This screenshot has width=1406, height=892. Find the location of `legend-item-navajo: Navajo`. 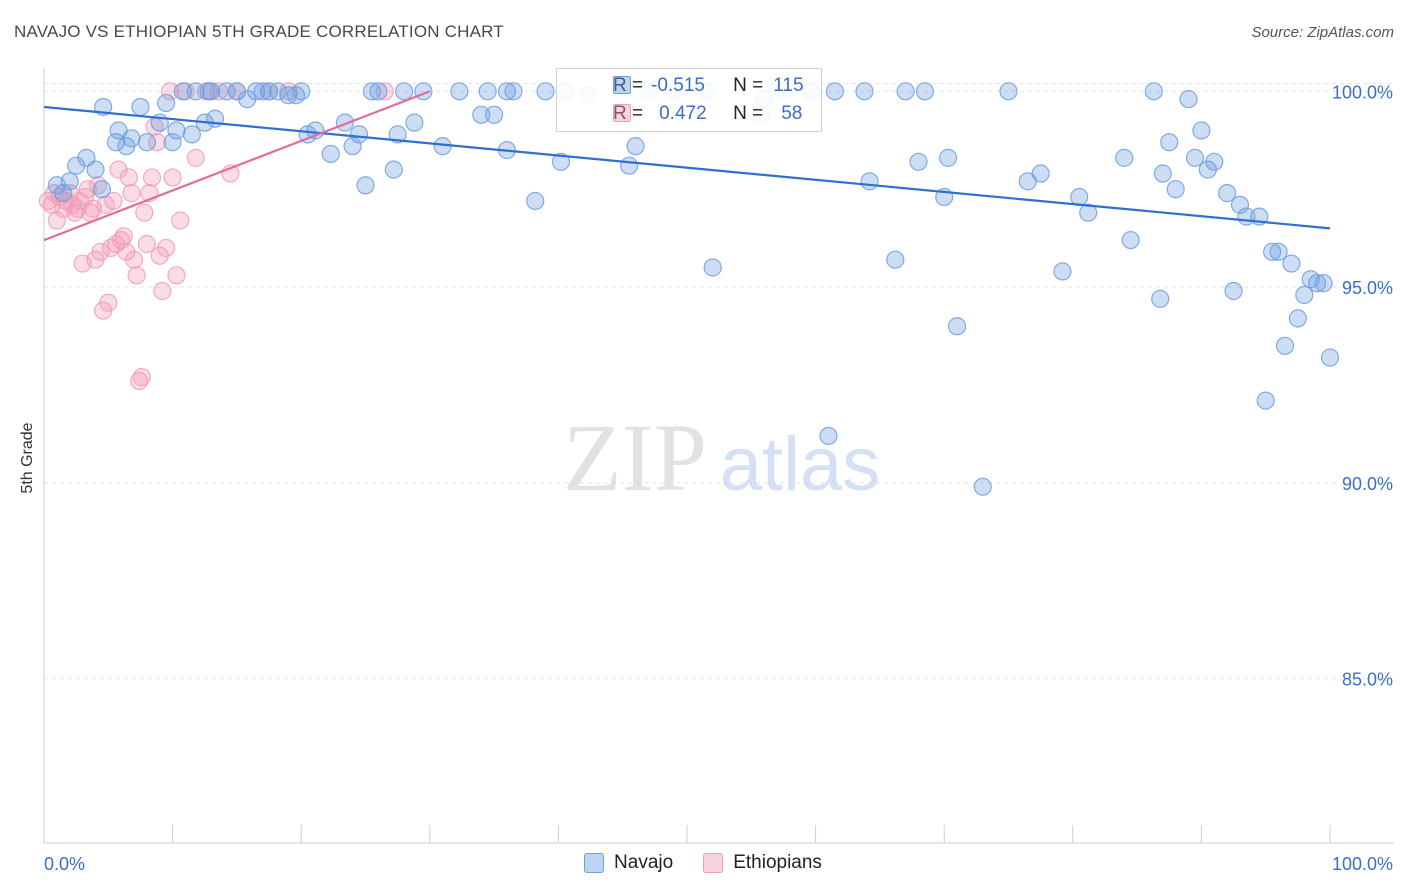

legend-item-navajo: Navajo is located at coordinates (628, 863).